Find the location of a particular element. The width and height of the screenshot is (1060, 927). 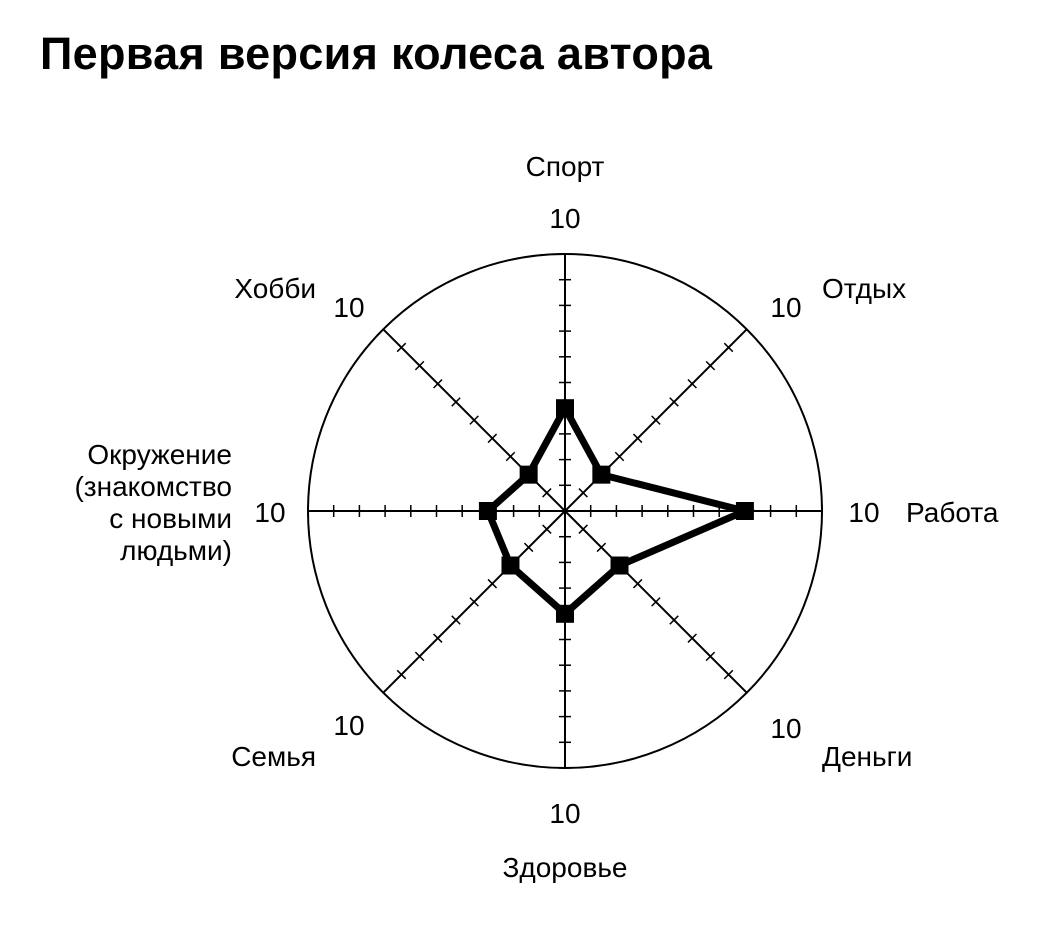

axis-label-спорт: Спорт is located at coordinates (565, 166).